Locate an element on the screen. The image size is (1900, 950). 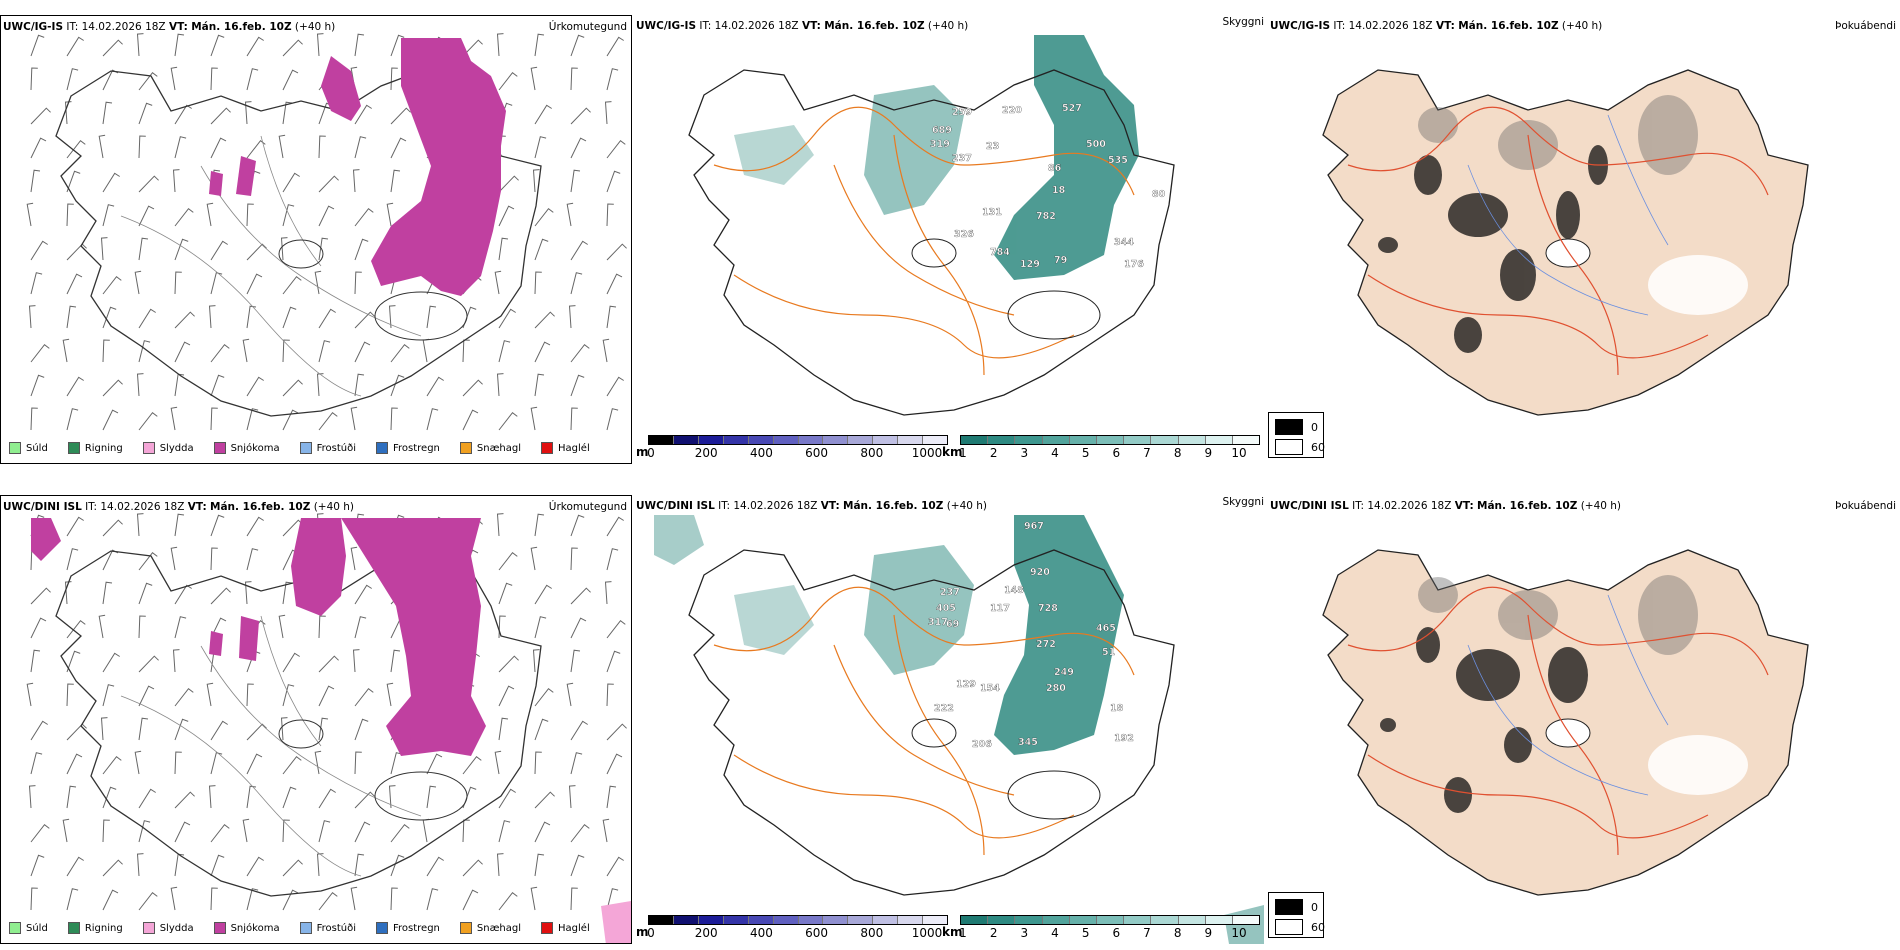
ceiling-value-label: 51 is located at coordinates (1108, 652).